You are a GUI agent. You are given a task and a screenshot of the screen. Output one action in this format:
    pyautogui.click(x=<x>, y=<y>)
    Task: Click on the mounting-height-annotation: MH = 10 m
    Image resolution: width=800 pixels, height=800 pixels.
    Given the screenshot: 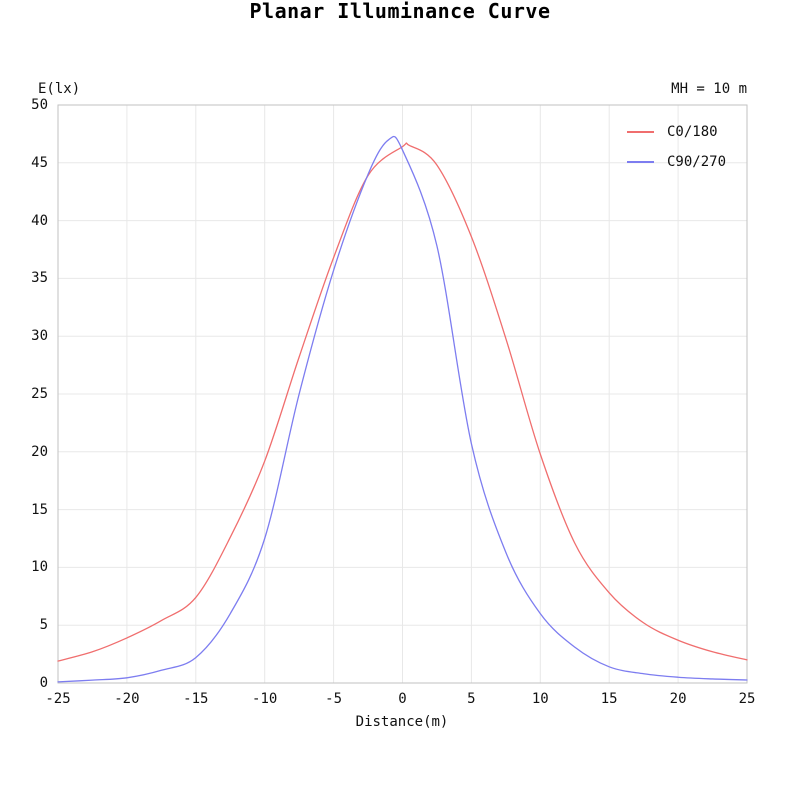 What is the action you would take?
    pyautogui.click(x=709, y=89)
    